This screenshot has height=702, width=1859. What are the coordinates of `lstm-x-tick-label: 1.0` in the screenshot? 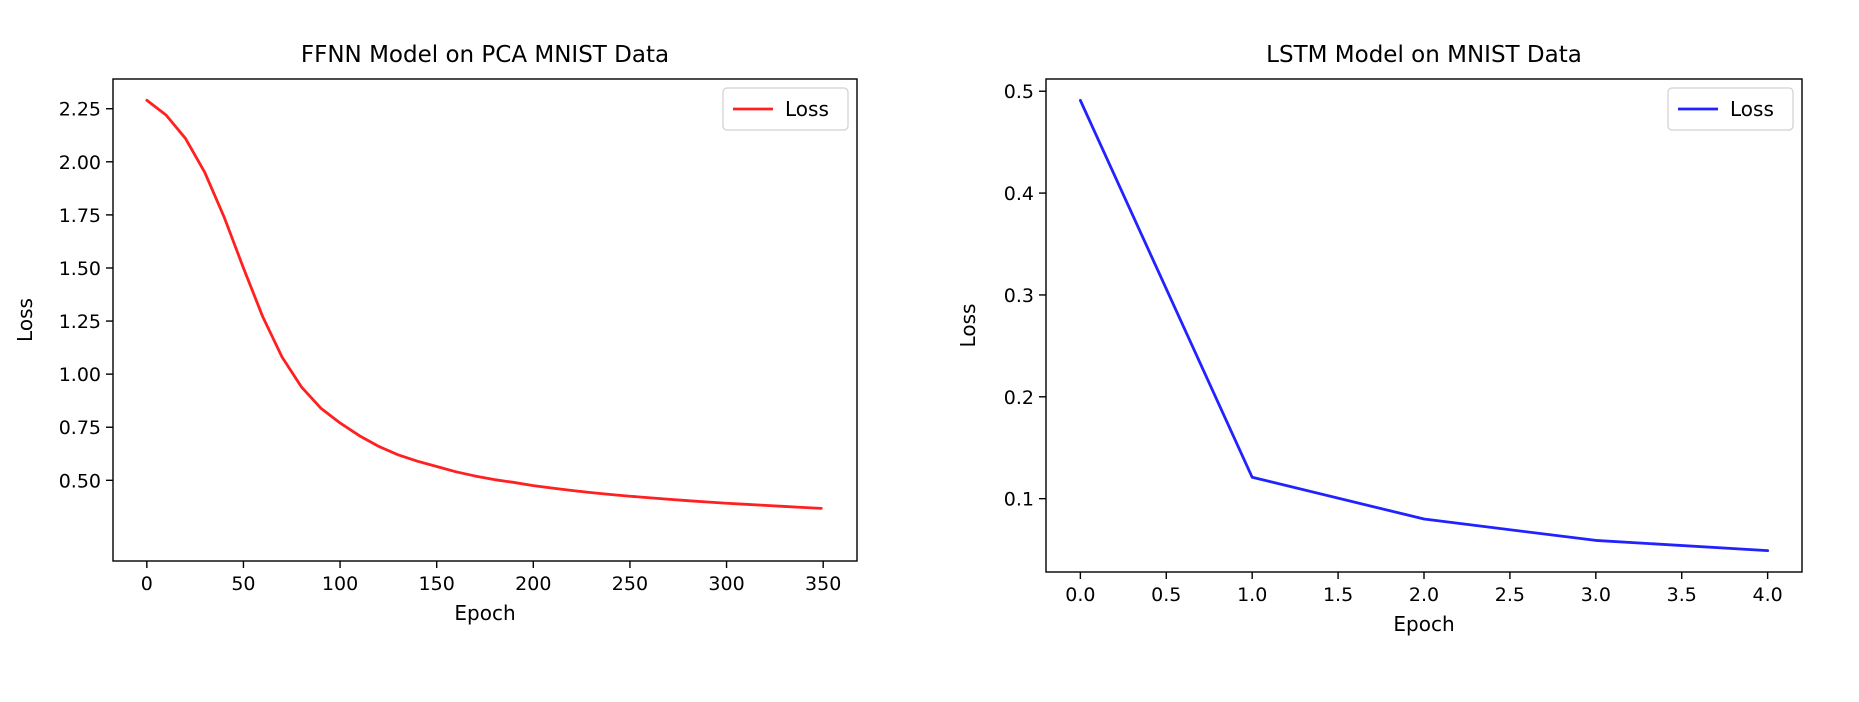 It's located at (1252, 595).